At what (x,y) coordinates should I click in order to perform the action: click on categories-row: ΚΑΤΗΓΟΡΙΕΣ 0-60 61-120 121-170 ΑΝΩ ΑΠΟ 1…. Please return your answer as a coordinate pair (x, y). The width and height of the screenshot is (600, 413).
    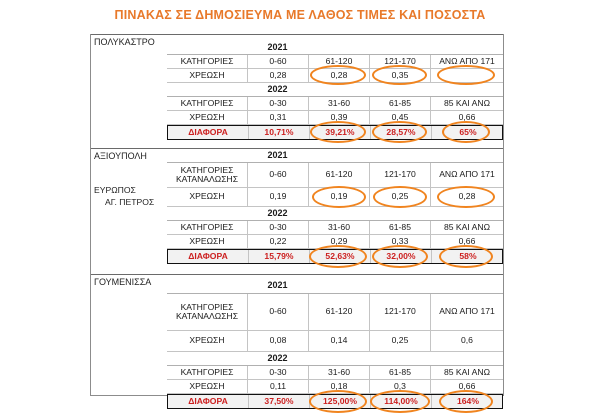
    Looking at the image, I should click on (335, 62).